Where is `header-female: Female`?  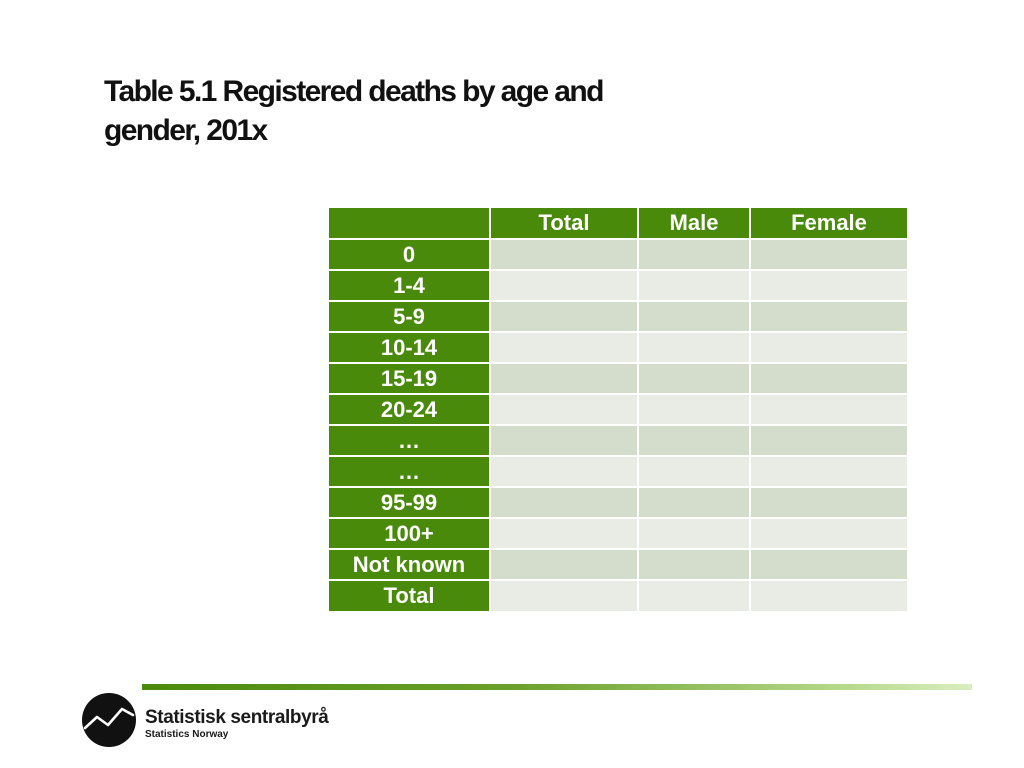
header-female: Female is located at coordinates (829, 223).